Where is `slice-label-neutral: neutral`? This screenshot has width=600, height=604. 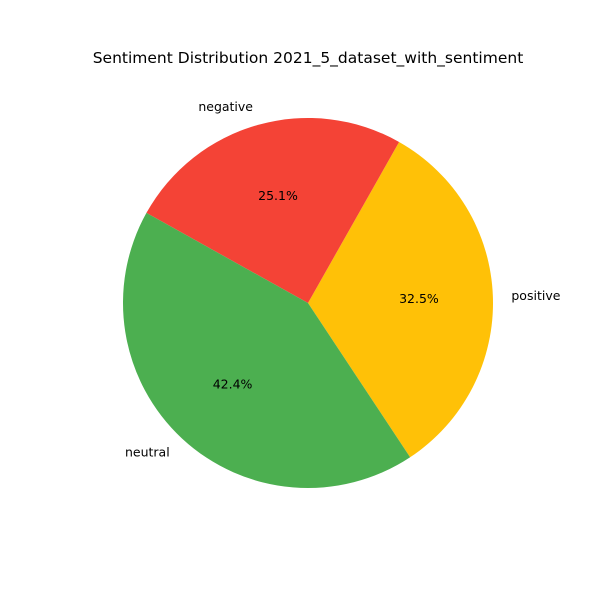
slice-label-neutral: neutral is located at coordinates (147, 451).